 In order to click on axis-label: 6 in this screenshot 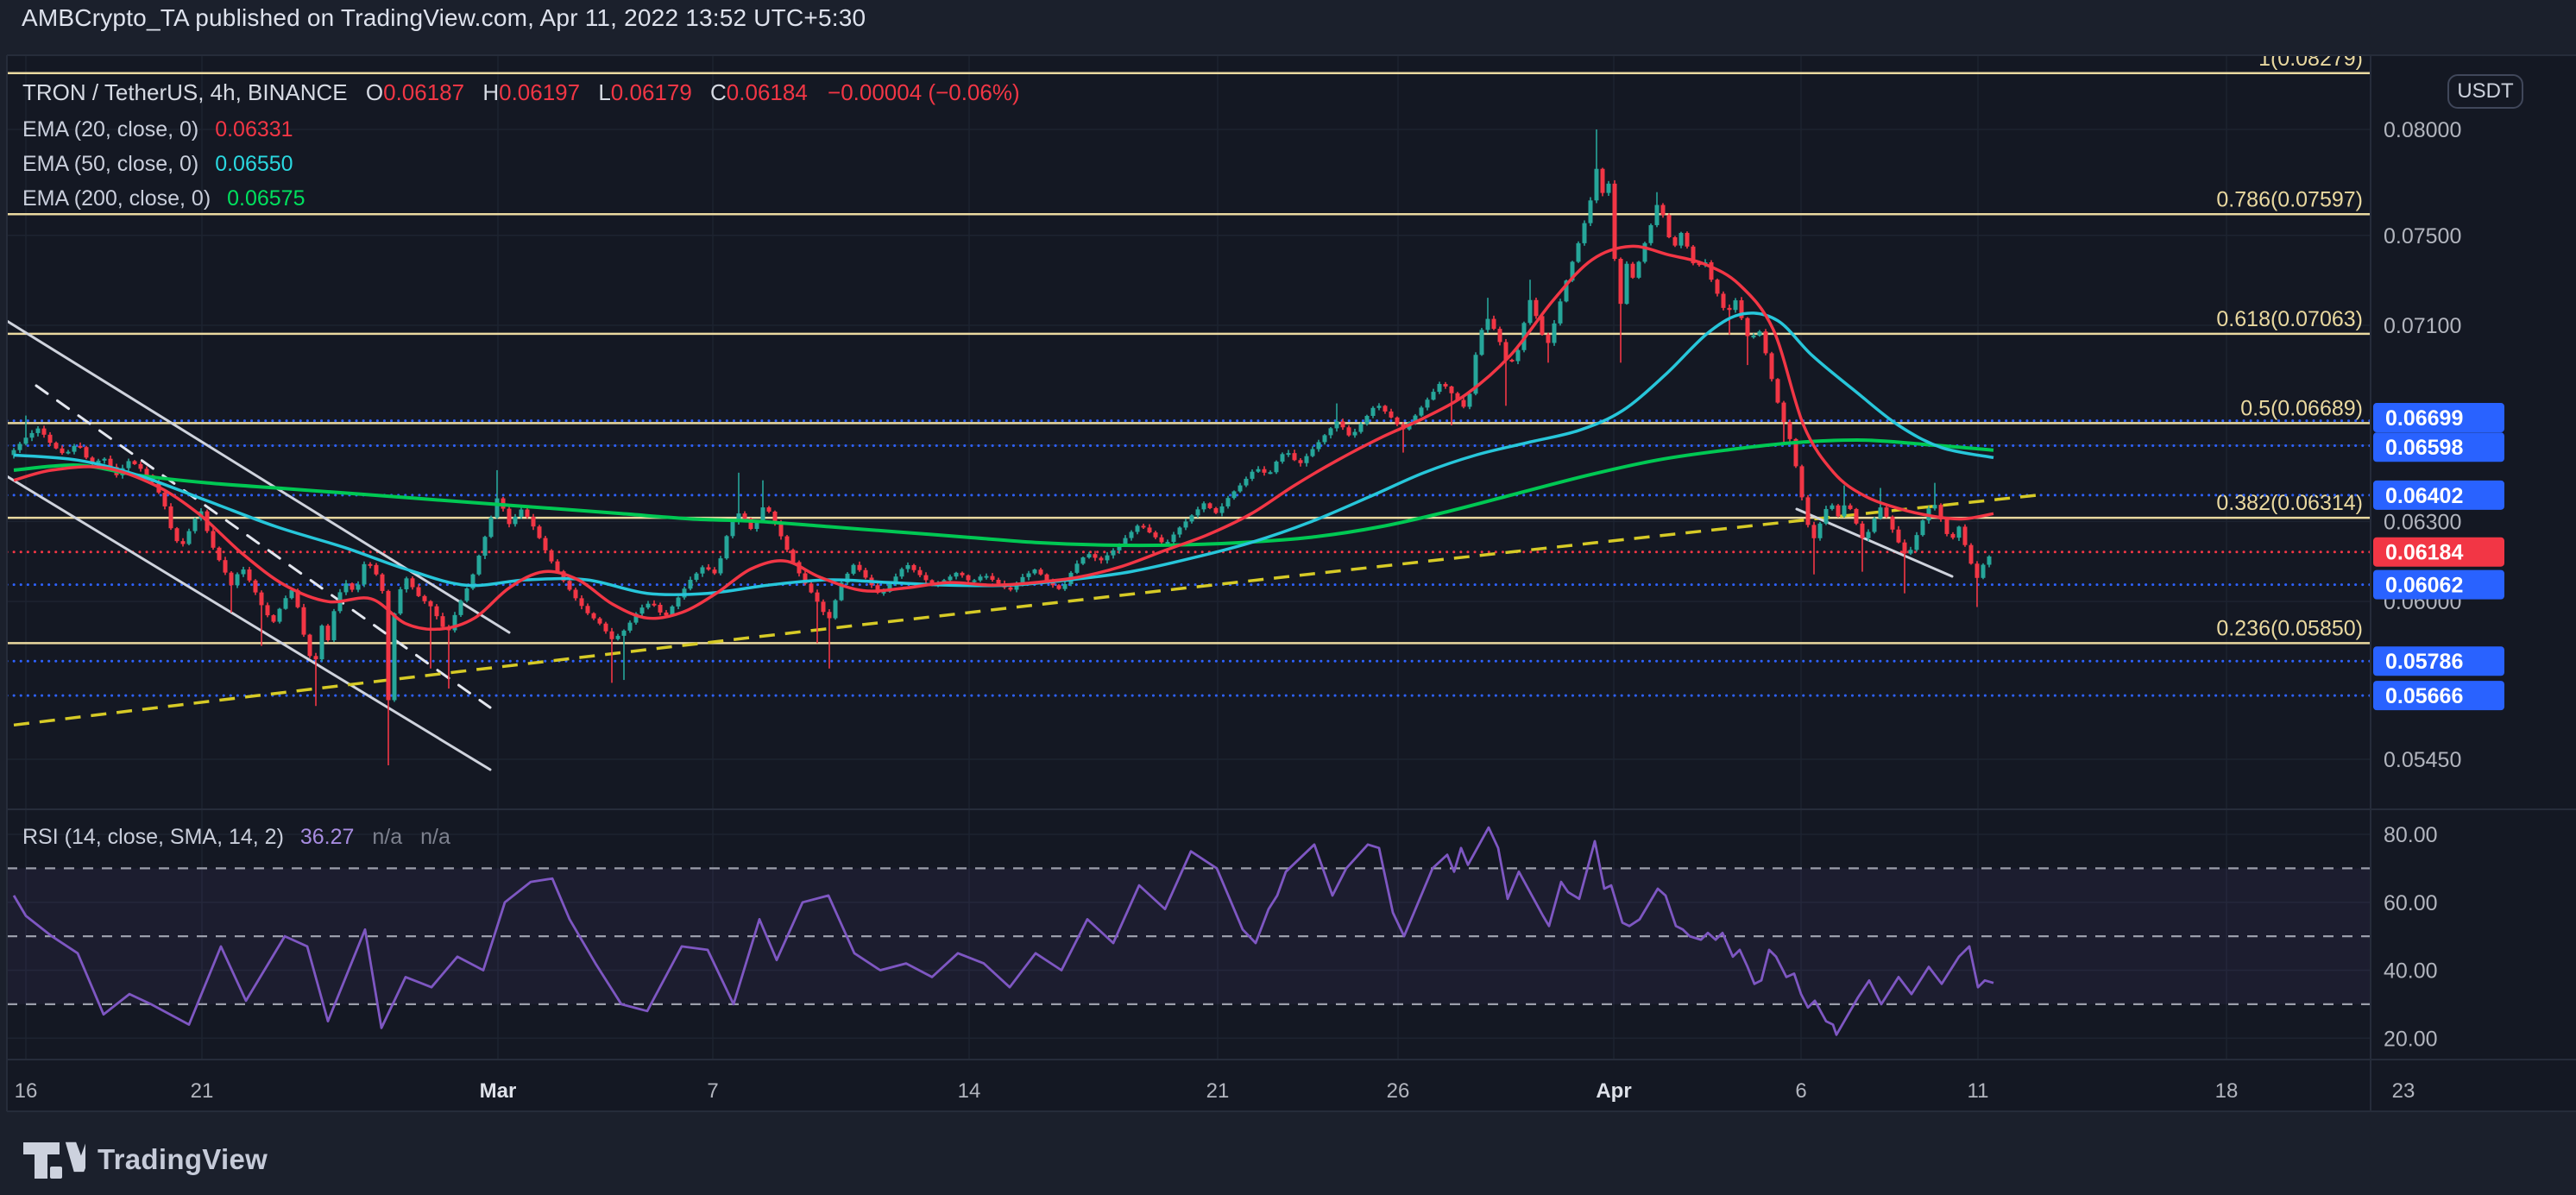, I will do `click(1800, 1091)`.